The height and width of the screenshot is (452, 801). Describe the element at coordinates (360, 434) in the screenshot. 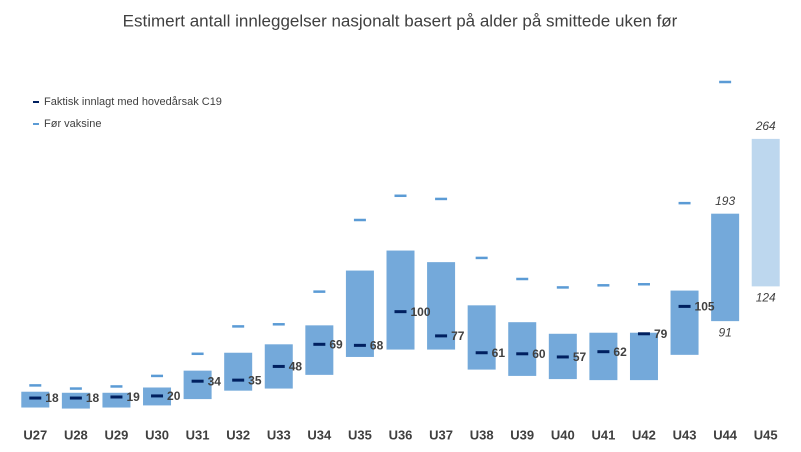

I see `x-tick-label: U35` at that location.